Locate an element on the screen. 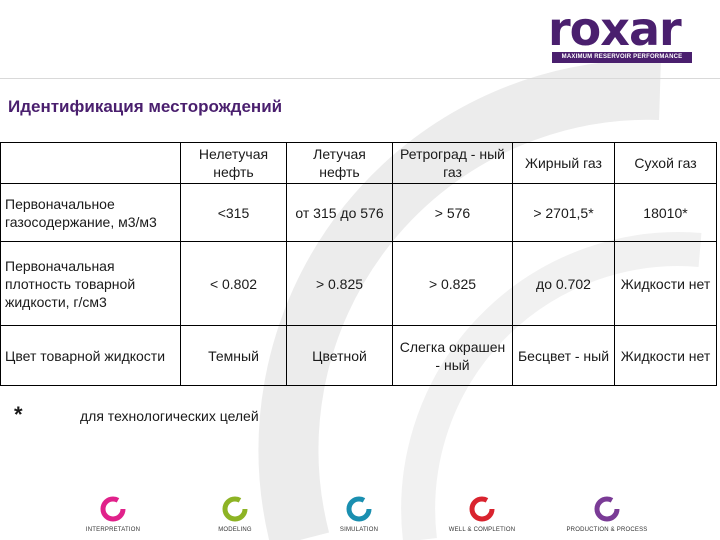 Image resolution: width=720 pixels, height=540 pixels. table-cell: > 576 is located at coordinates (452, 212).